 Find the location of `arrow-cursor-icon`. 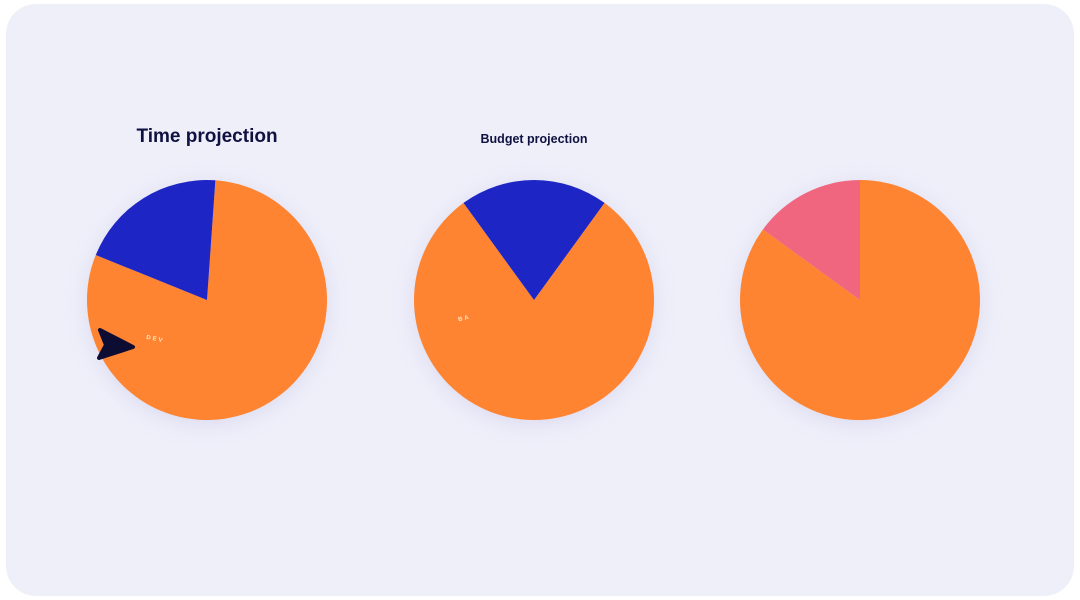

arrow-cursor-icon is located at coordinates (116, 344).